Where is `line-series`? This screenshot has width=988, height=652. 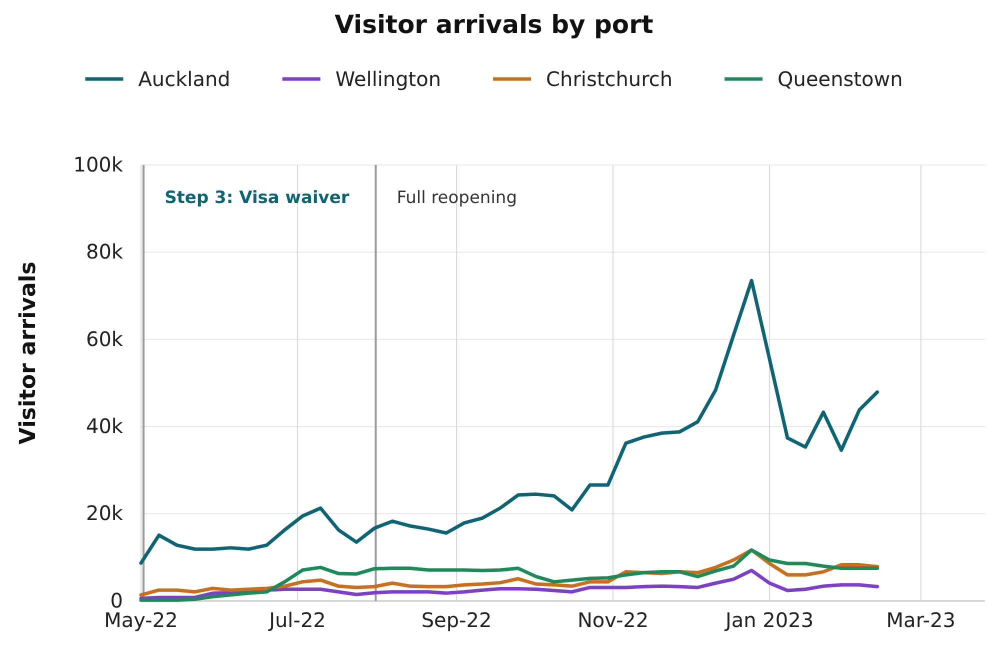
line-series is located at coordinates (509, 584).